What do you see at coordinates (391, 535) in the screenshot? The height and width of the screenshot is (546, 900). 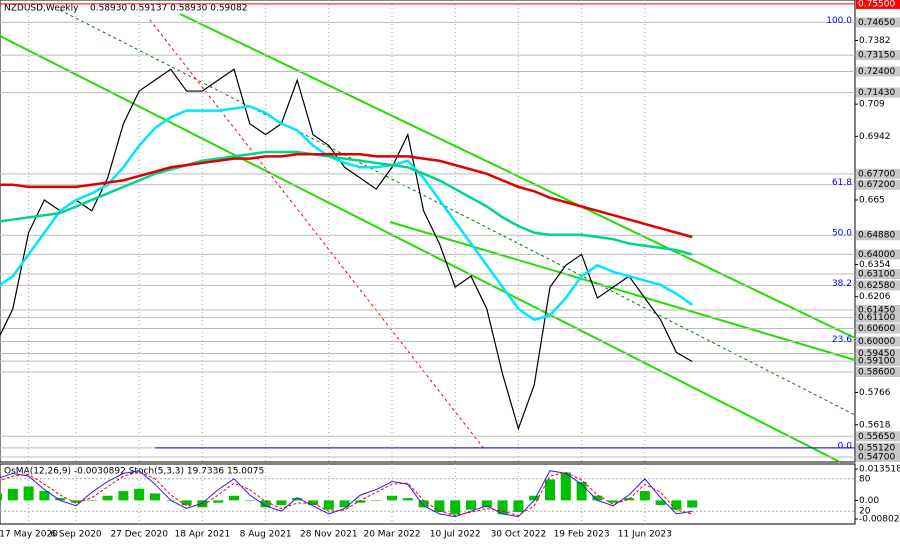 I see `x-tick-label: 20 Mar 2022` at bounding box center [391, 535].